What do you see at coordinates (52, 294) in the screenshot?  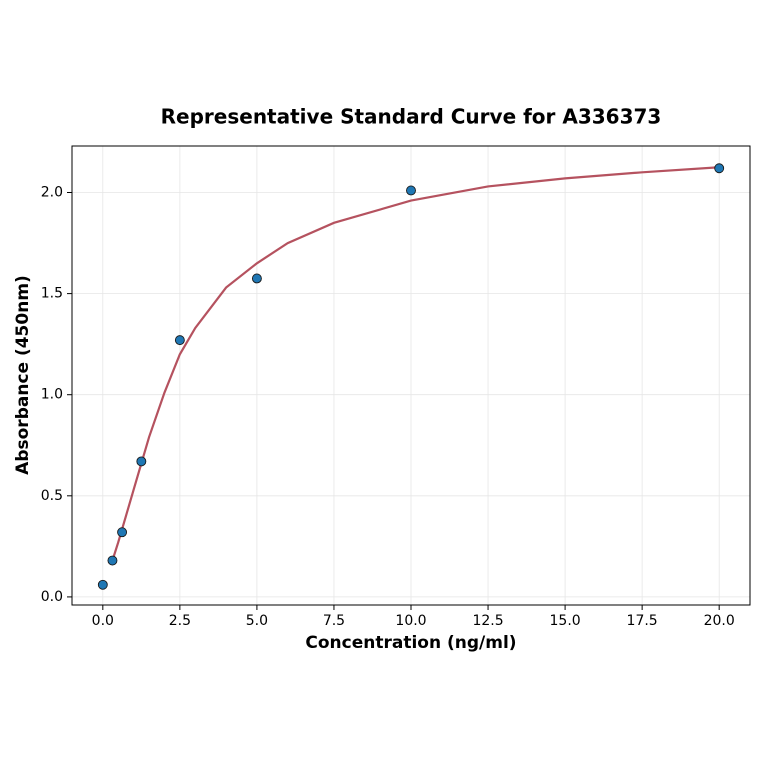 I see `y-tick-label: 1.5` at bounding box center [52, 294].